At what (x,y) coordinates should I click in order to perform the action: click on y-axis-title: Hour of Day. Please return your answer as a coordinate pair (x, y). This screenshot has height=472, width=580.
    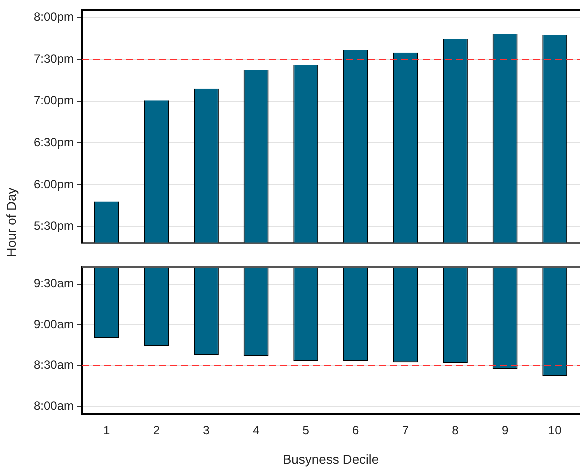
    Looking at the image, I should click on (12, 222).